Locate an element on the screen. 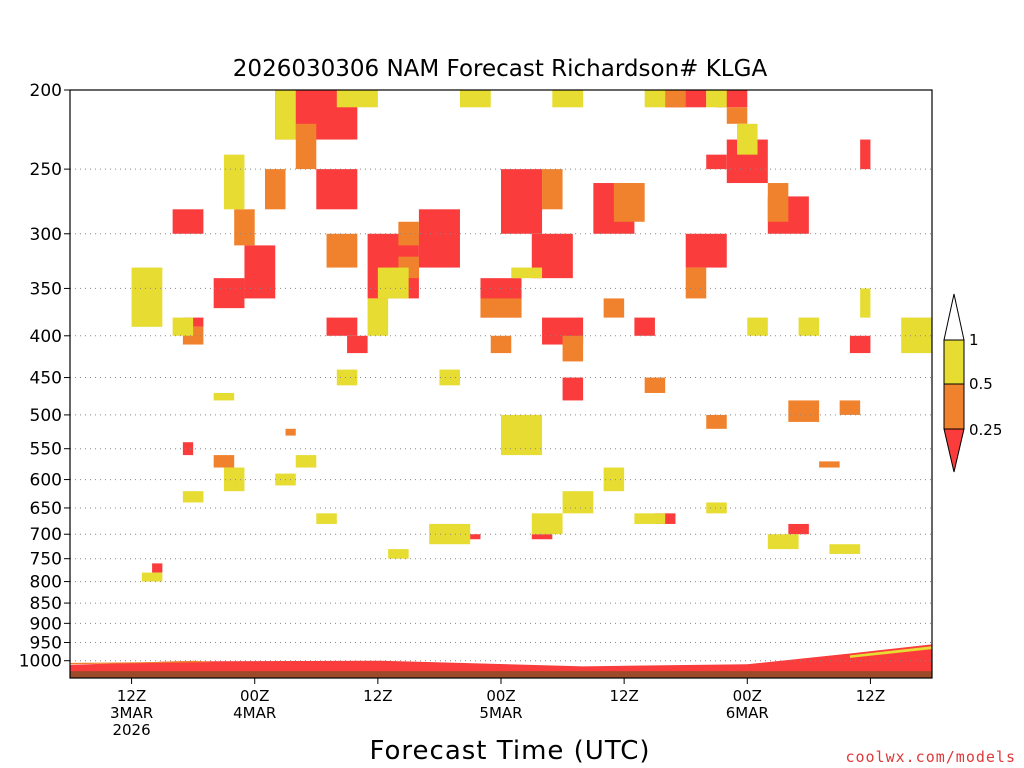 Image resolution: width=1024 pixels, height=768 pixels. y-tick-label-500: 500 is located at coordinates (46, 416).